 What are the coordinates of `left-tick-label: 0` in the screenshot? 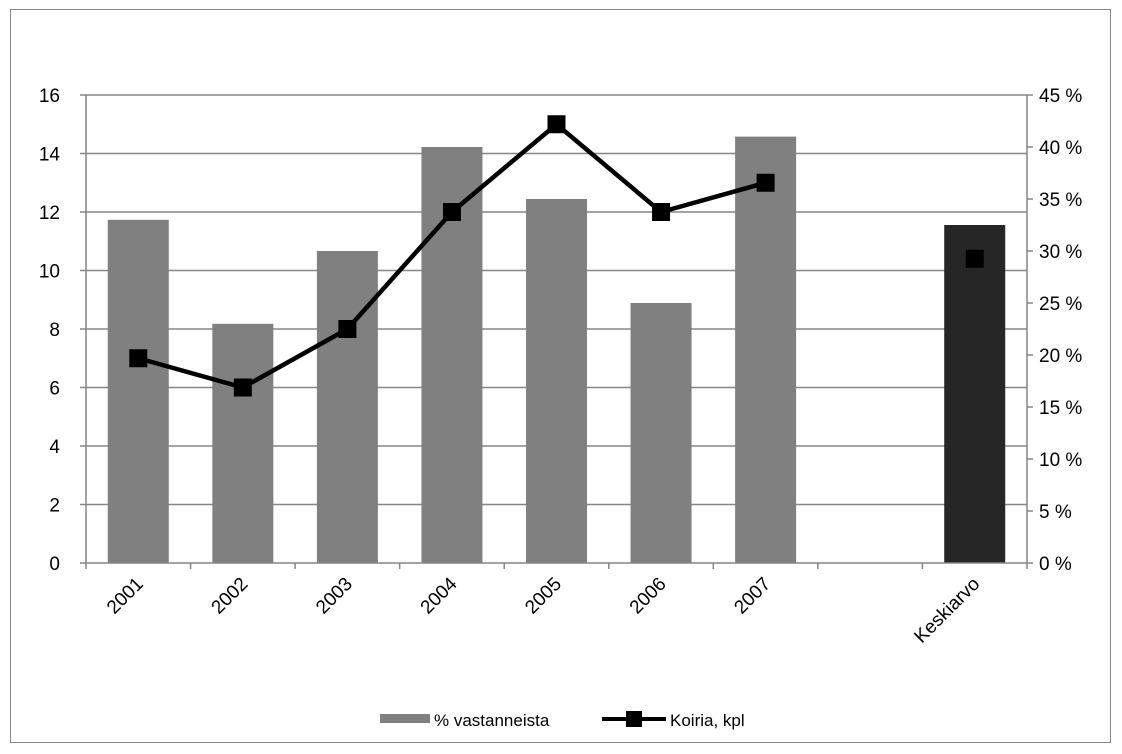 It's located at (54, 564).